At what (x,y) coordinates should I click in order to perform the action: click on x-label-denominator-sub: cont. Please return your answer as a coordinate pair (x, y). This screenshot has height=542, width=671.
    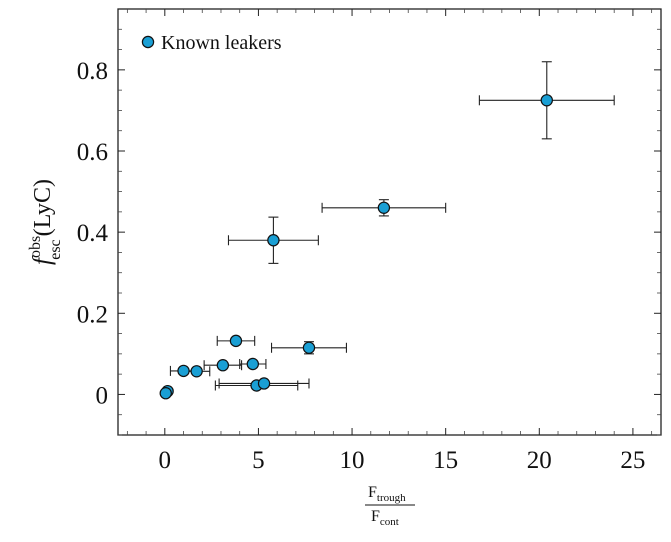
    Looking at the image, I should click on (389, 522).